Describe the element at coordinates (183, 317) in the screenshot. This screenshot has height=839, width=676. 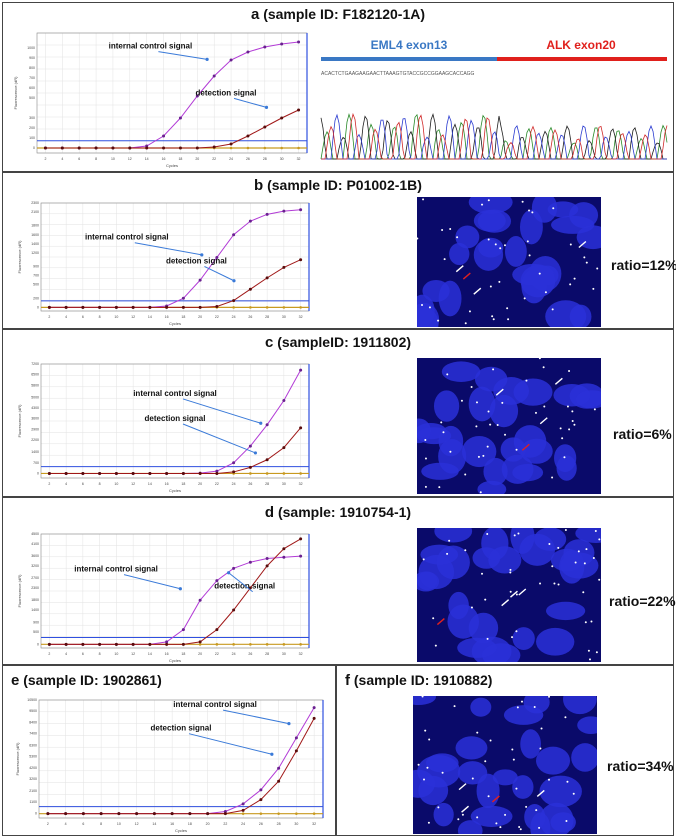
I see `x-tick-label: 18` at that location.